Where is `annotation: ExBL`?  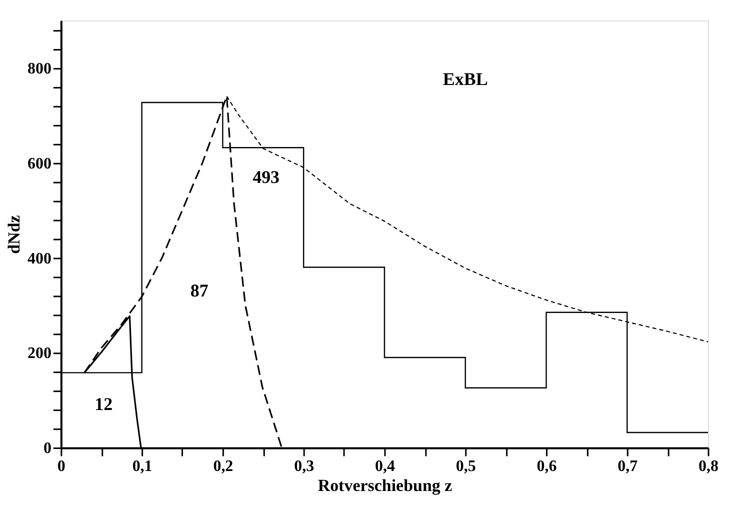 annotation: ExBL is located at coordinates (465, 79).